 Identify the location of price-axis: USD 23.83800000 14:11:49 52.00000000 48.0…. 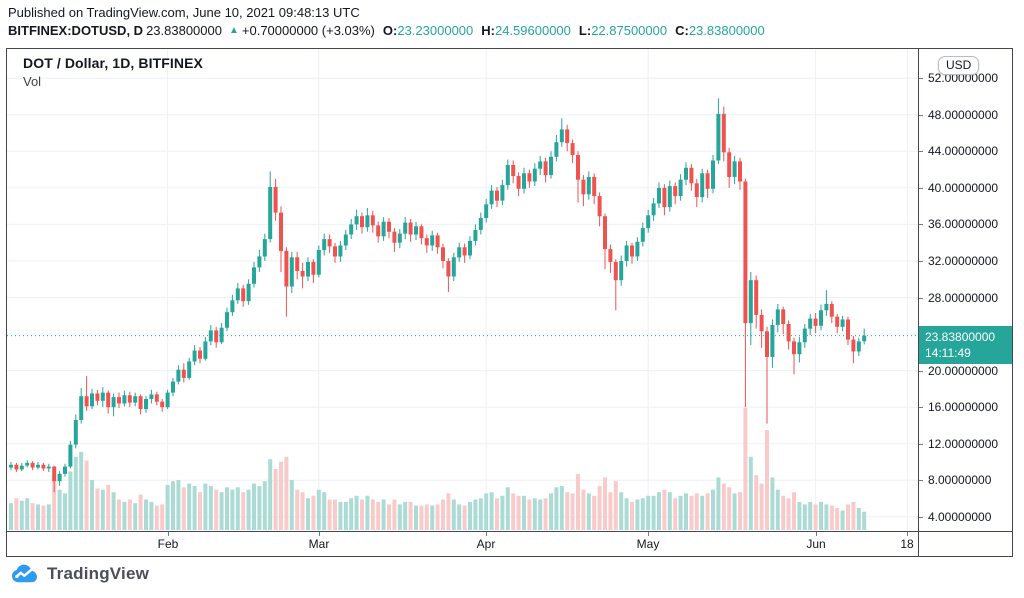
(965, 290).